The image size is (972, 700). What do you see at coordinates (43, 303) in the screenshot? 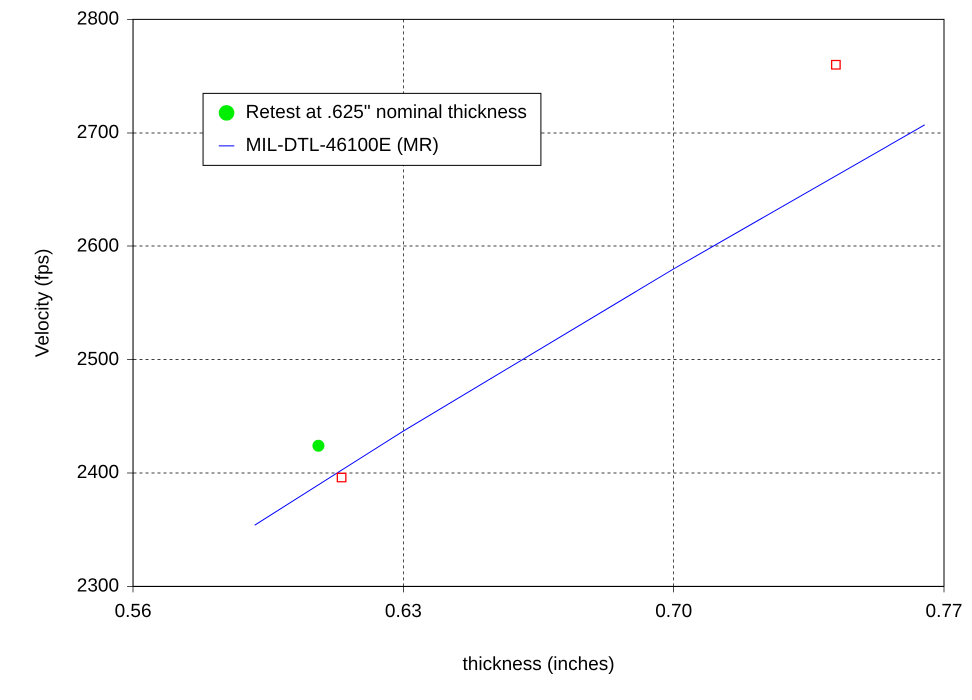
I see `y-axis-title: Velocity (fps)` at bounding box center [43, 303].